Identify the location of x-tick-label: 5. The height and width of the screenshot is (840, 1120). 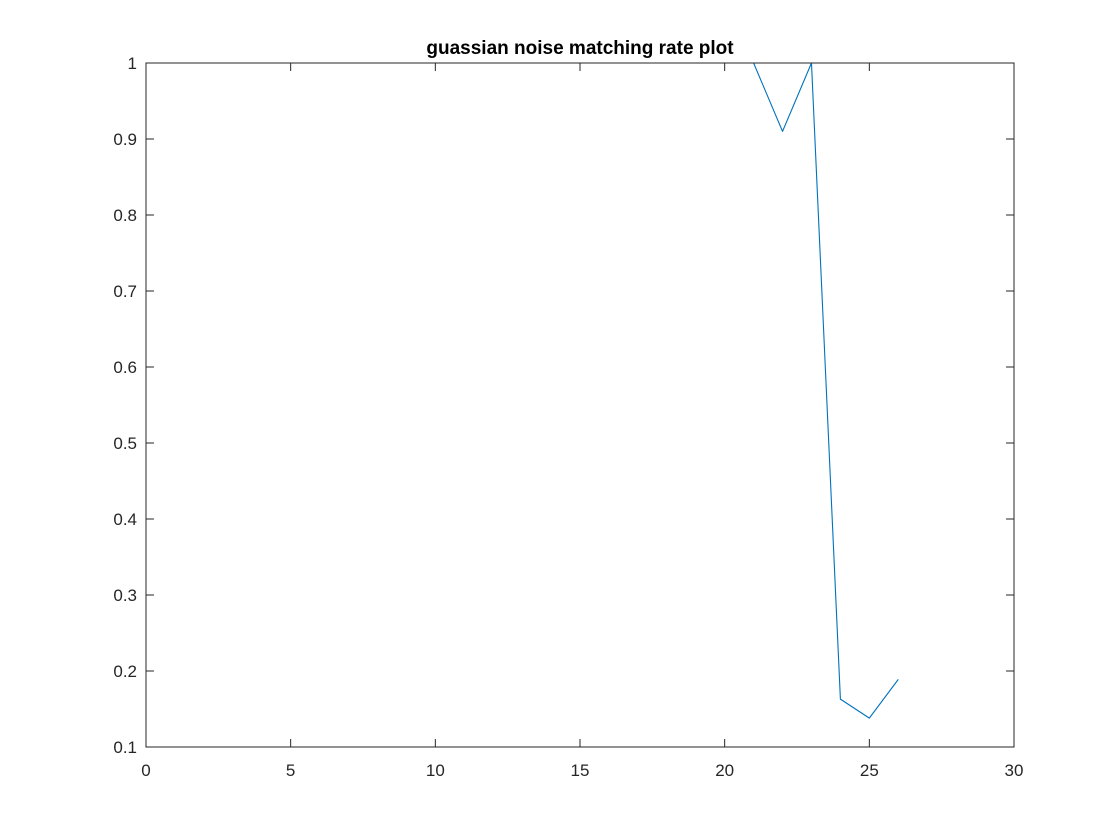
(290, 770).